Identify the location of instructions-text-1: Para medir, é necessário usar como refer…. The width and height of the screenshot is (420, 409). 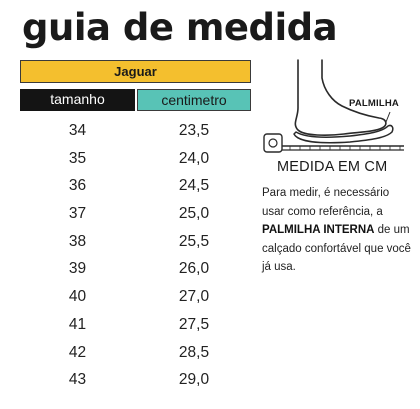
(326, 202).